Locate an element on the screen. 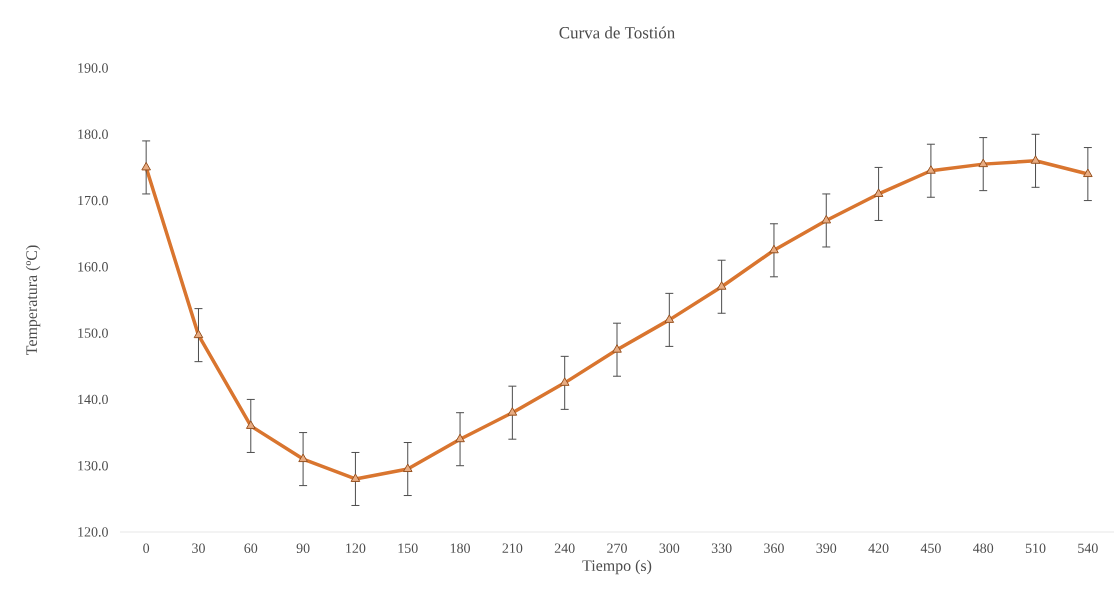 The height and width of the screenshot is (614, 1117). x-tick-label: 210 is located at coordinates (512, 548).